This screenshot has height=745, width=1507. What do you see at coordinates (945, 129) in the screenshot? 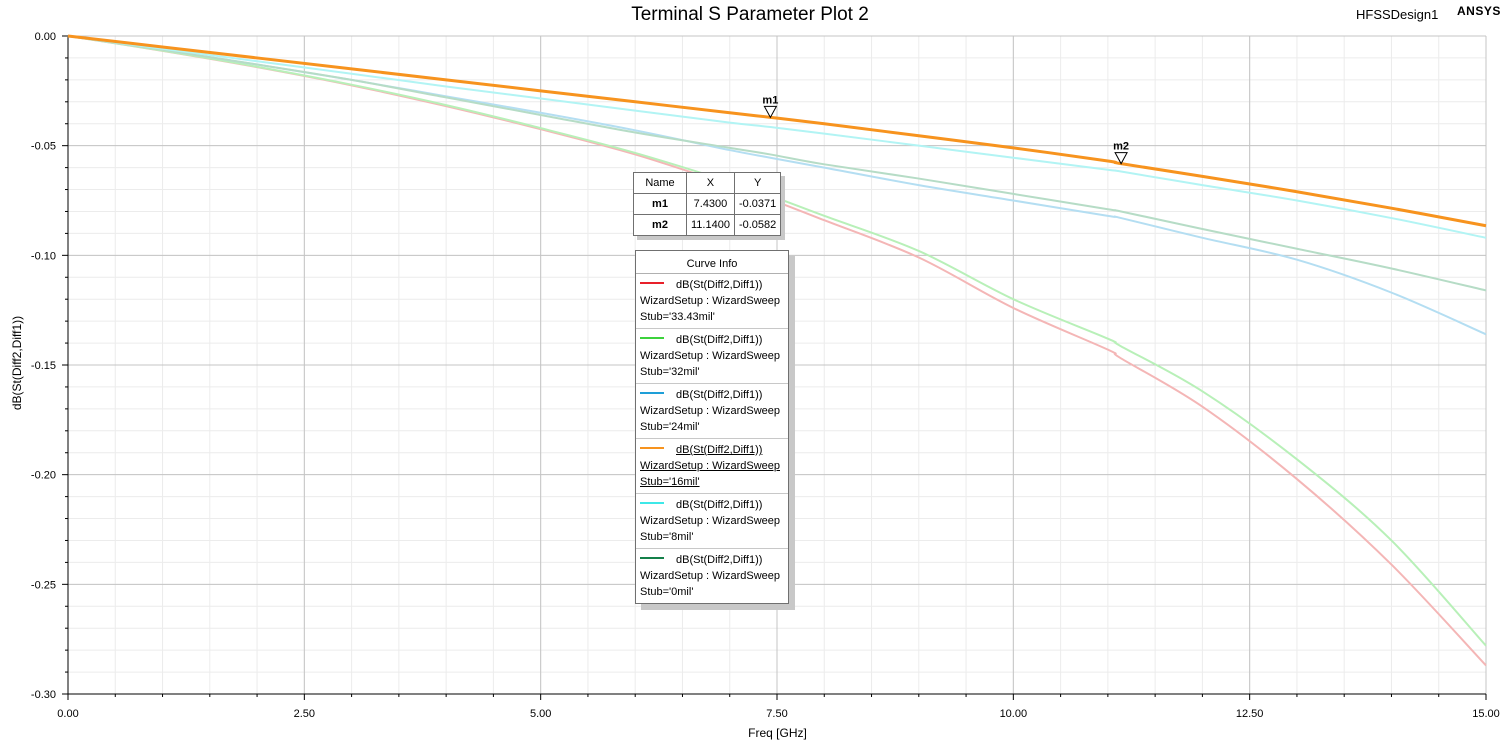
I see `markers: m1 m2` at bounding box center [945, 129].